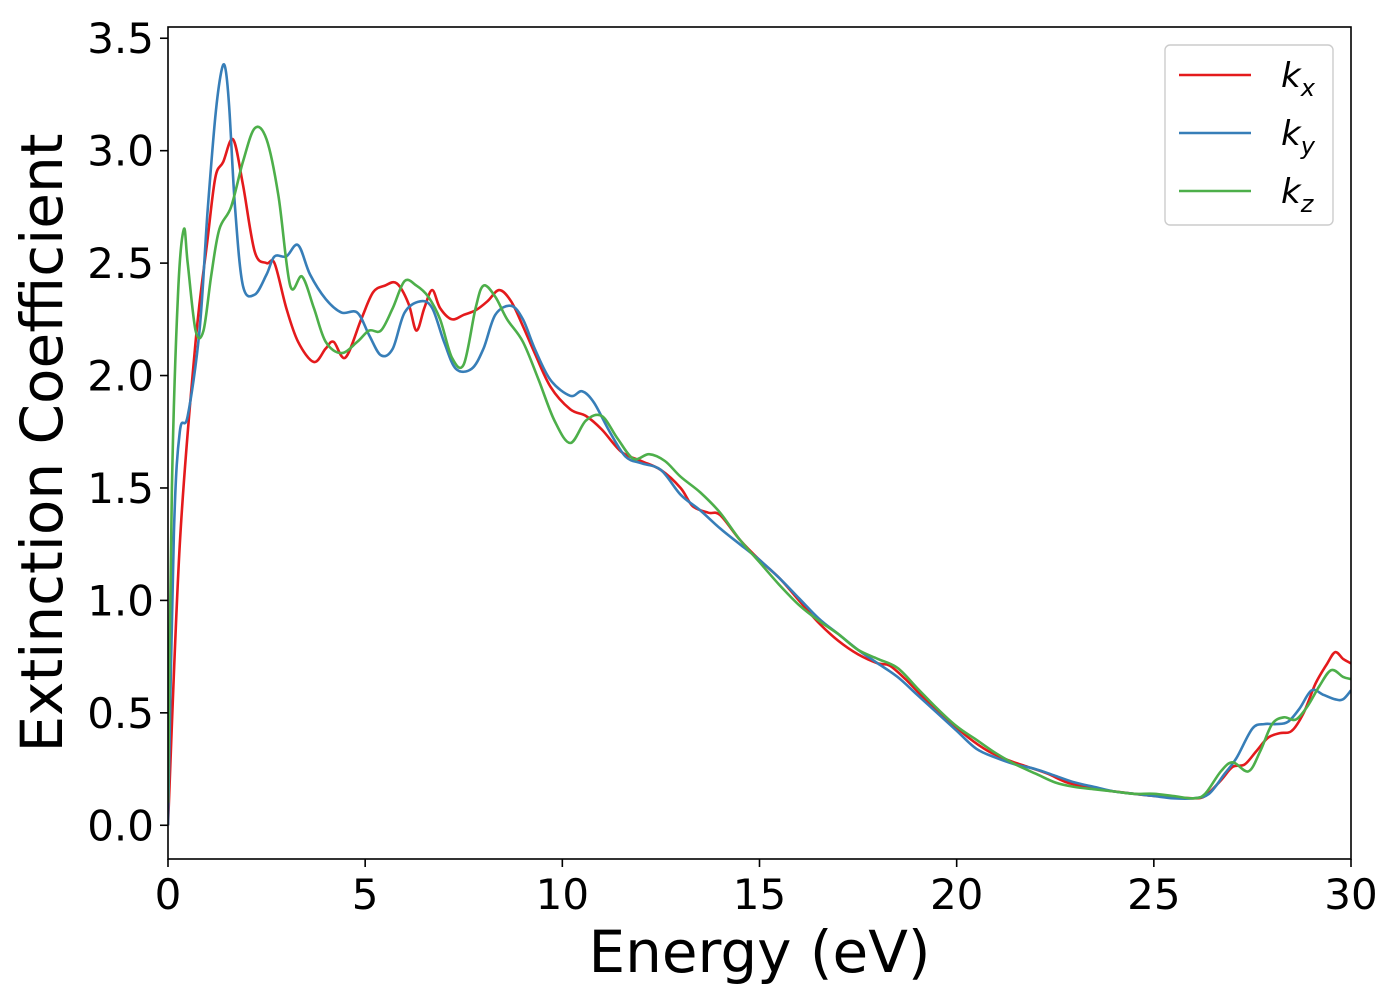 The height and width of the screenshot is (1000, 1400). What do you see at coordinates (1298, 195) in the screenshot?
I see `legend-label-z: kz` at bounding box center [1298, 195].